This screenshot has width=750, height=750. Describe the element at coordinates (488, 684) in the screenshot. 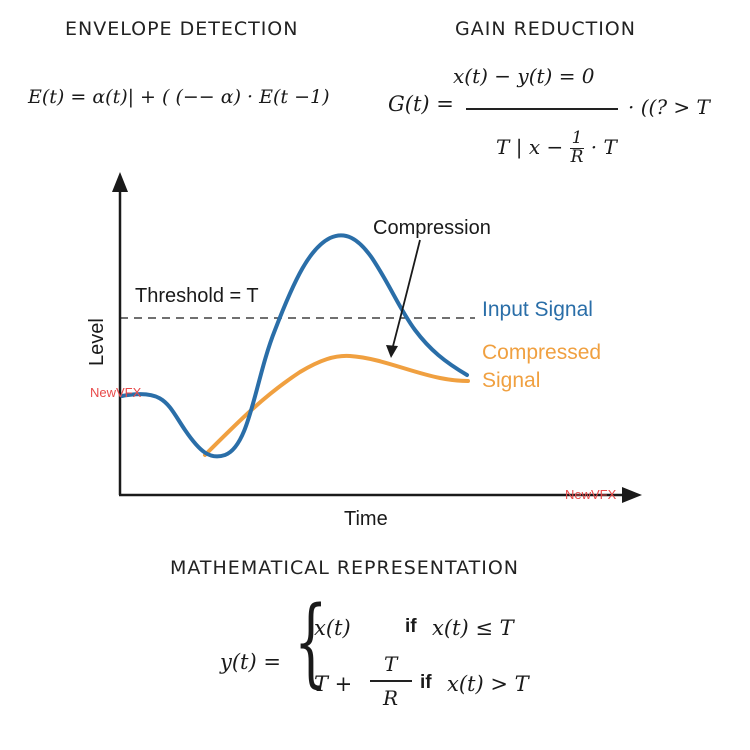

I see `case2-condition: x(t) > T` at that location.